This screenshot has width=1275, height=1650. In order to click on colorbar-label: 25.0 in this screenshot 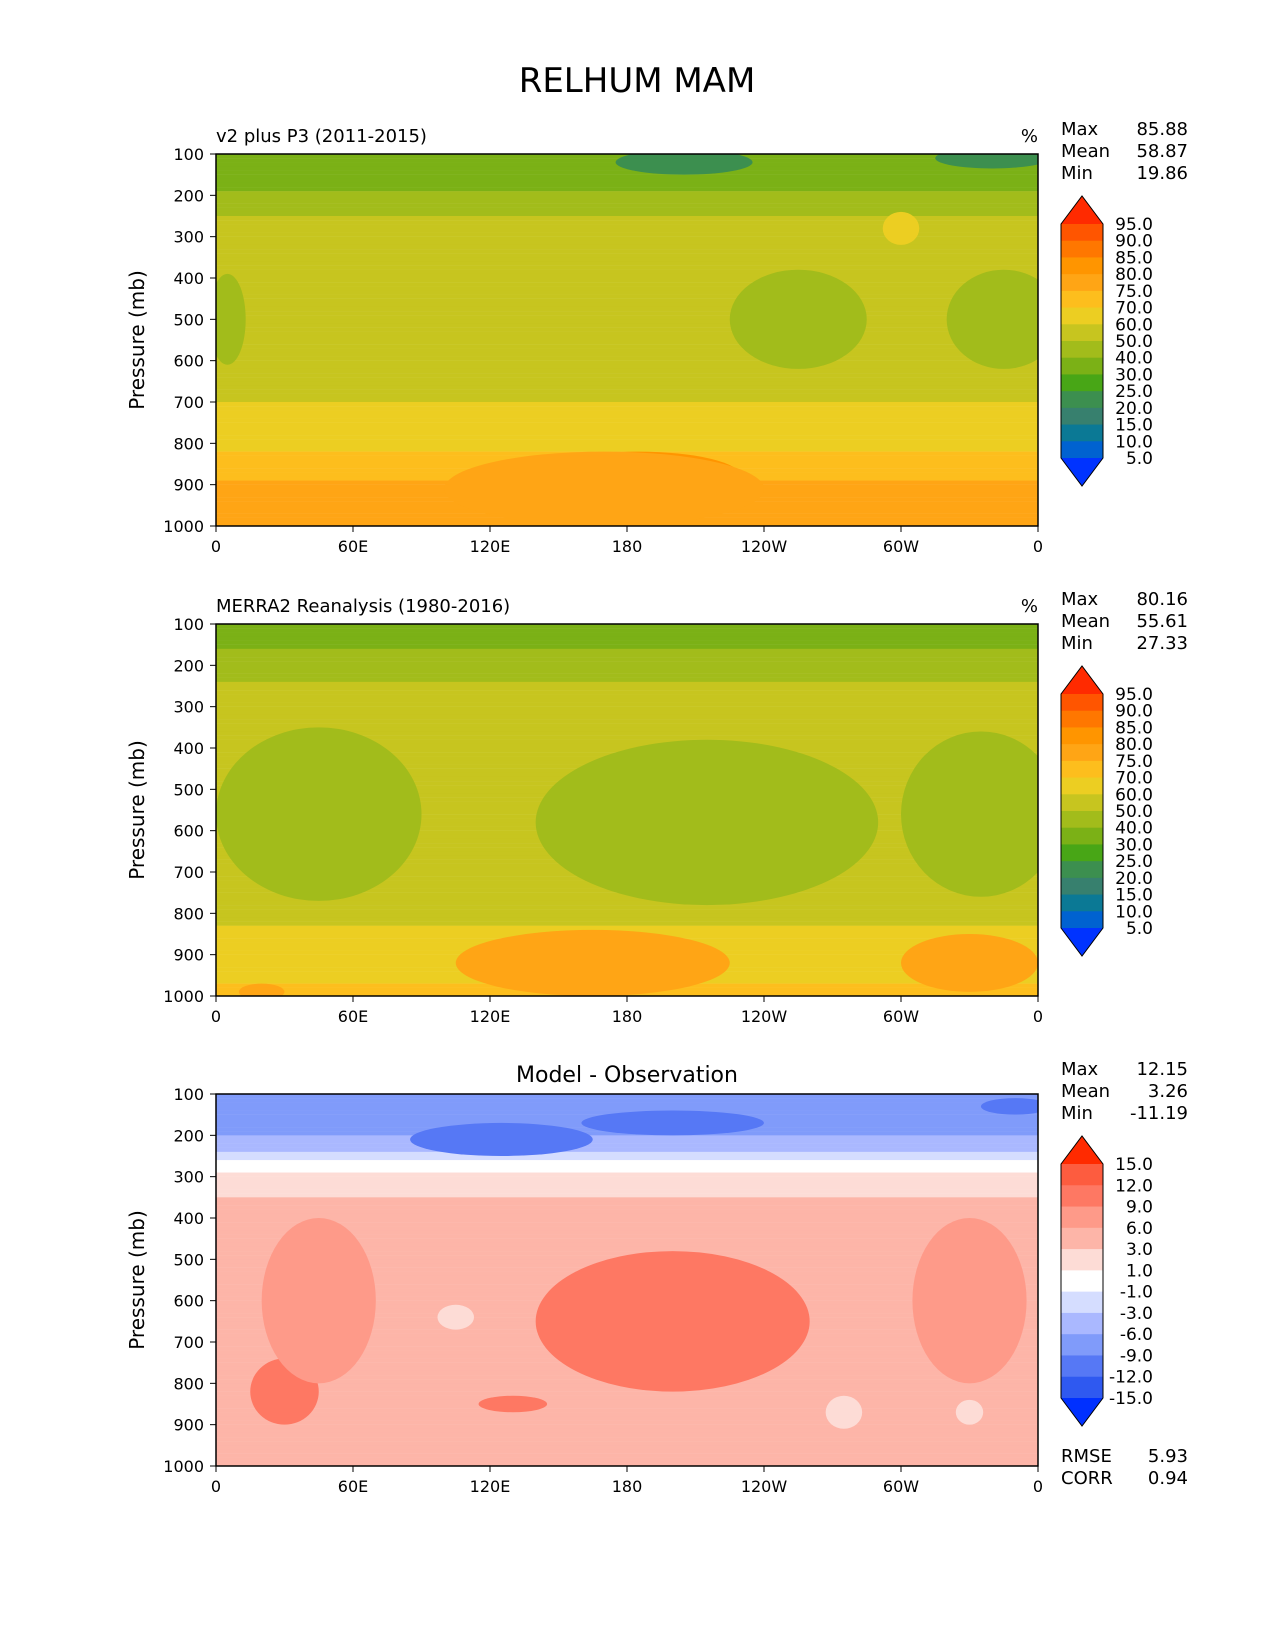, I will do `click(1134, 392)`.